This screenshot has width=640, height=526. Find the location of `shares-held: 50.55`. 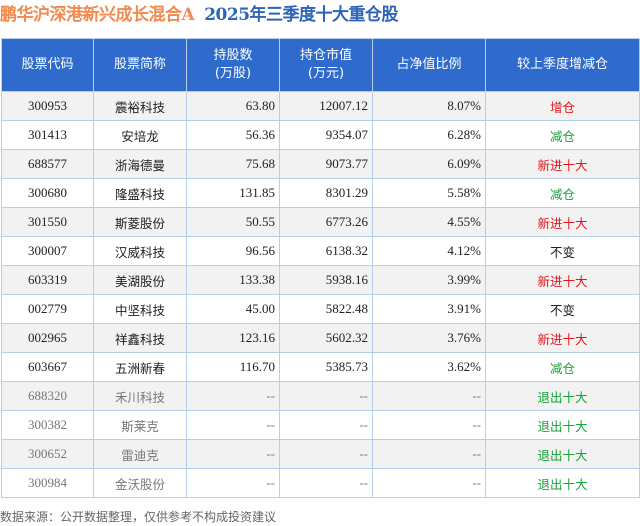

shares-held: 50.55 is located at coordinates (233, 222).